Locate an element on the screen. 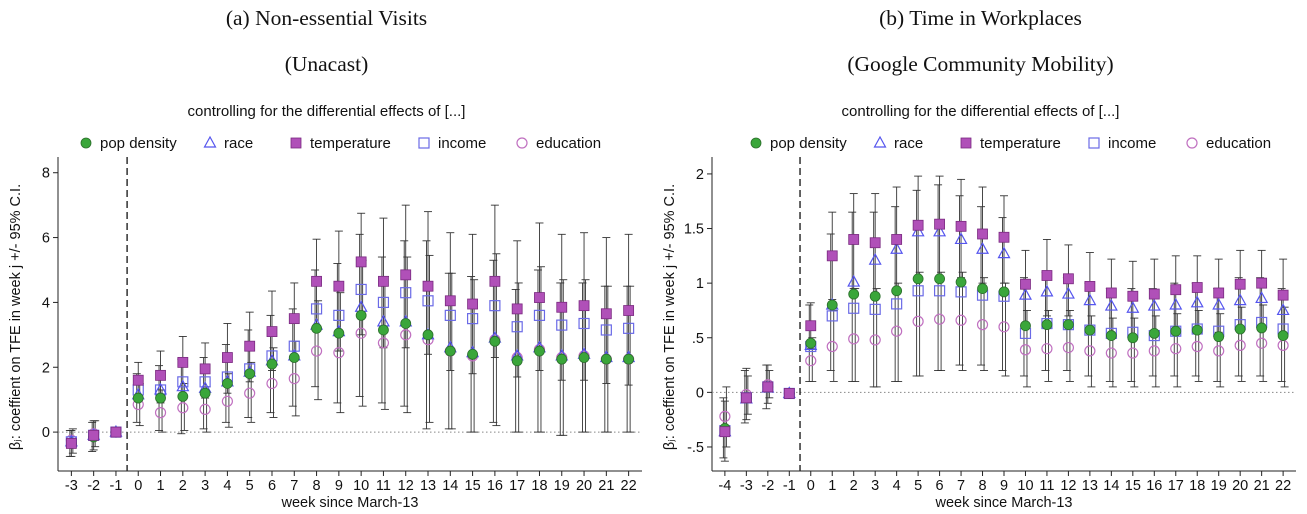 This screenshot has height=514, width=1307. chart-subtitle: (Google Community Mobility) is located at coordinates (980, 64).